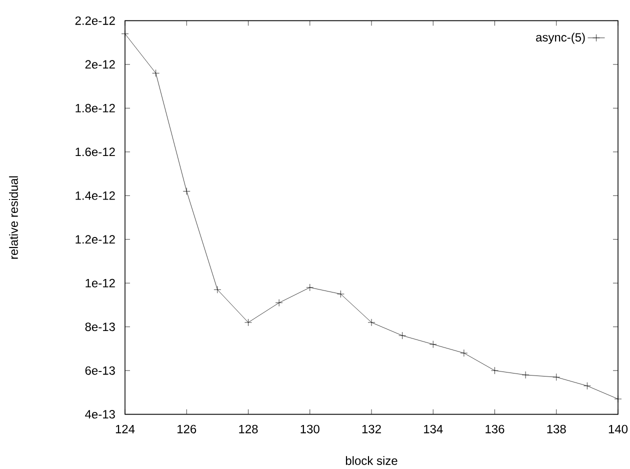 The height and width of the screenshot is (469, 630). I want to click on x-tick-label: 128, so click(248, 429).